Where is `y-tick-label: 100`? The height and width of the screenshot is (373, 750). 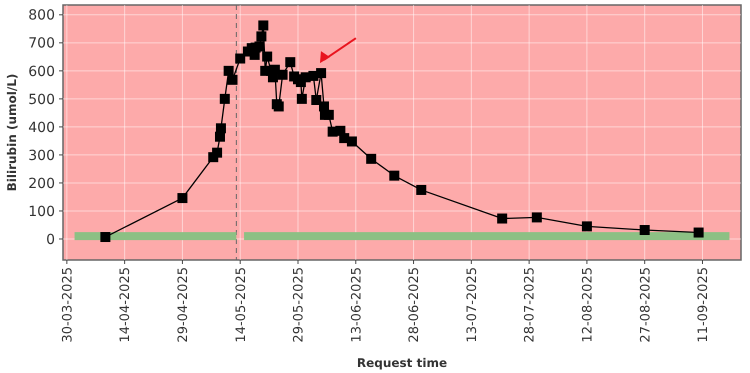
y-tick-label: 100 is located at coordinates (41, 212).